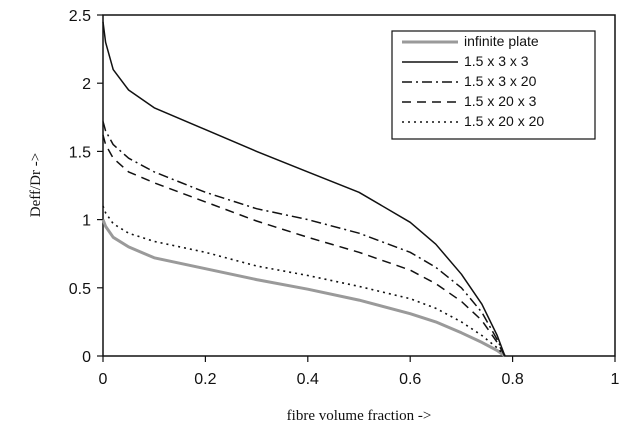 The height and width of the screenshot is (438, 633). I want to click on legend-box, so click(493, 85).